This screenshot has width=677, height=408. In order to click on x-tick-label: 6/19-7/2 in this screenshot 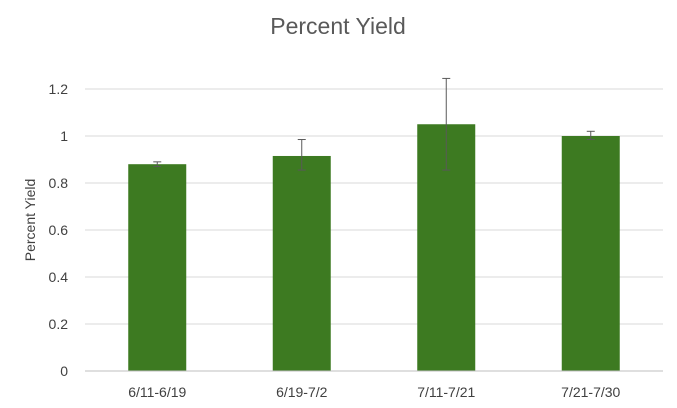, I will do `click(302, 392)`.